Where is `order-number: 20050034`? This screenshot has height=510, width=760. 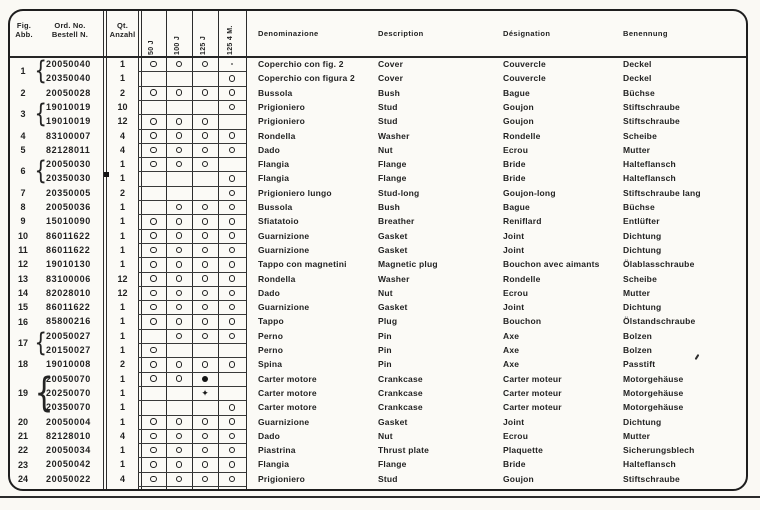
order-number: 20050034 is located at coordinates (68, 450).